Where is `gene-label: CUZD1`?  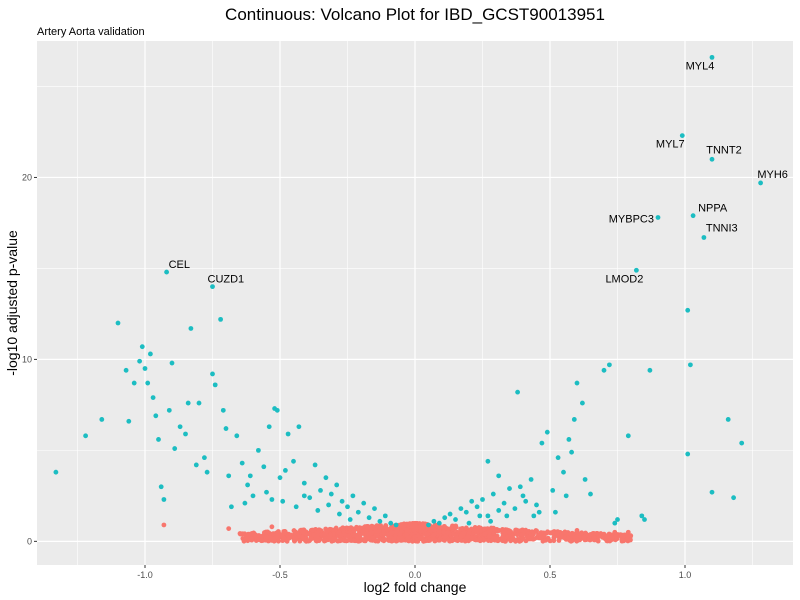 gene-label: CUZD1 is located at coordinates (226, 280).